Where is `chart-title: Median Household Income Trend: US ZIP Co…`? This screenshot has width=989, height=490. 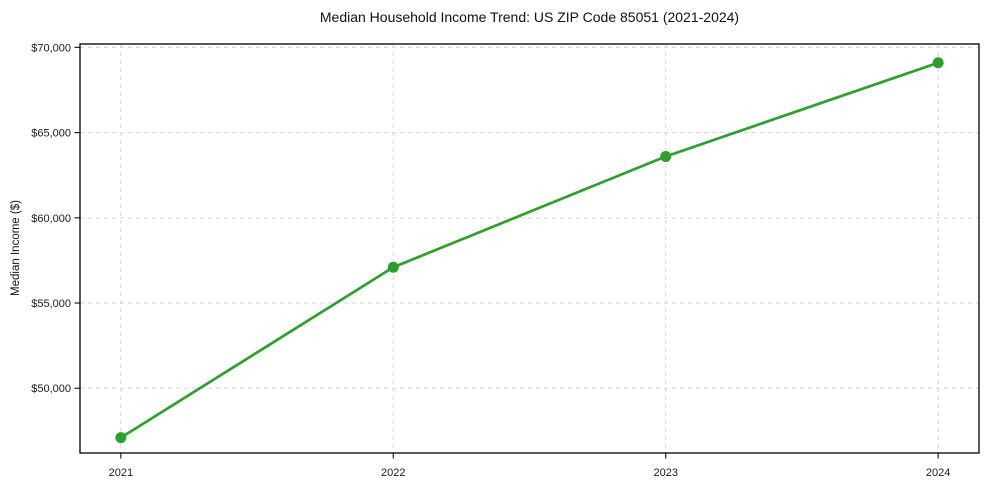
chart-title: Median Household Income Trend: US ZIP Co… is located at coordinates (529, 17).